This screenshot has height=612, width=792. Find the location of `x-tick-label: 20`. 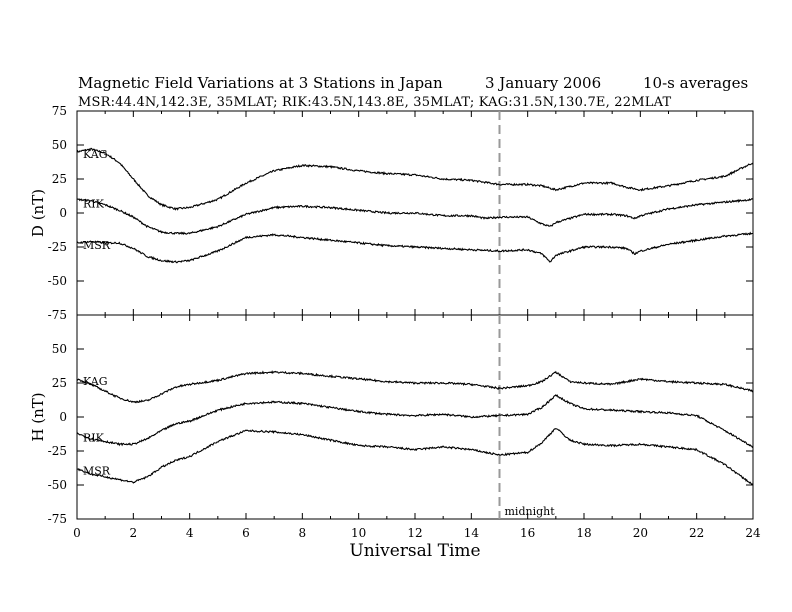

x-tick-label: 20 is located at coordinates (640, 533).